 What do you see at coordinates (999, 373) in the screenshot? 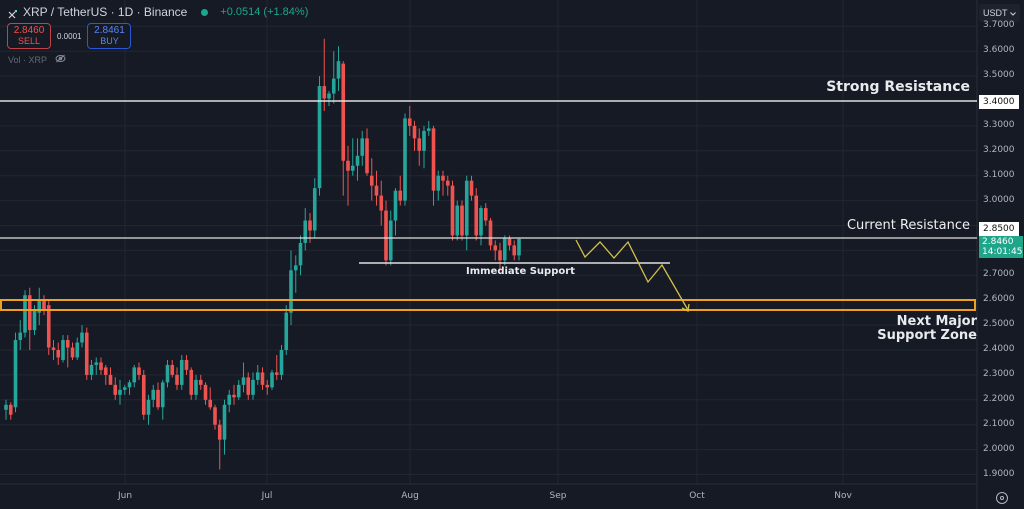
I see `price-axis-label: 2.3000` at bounding box center [999, 373].